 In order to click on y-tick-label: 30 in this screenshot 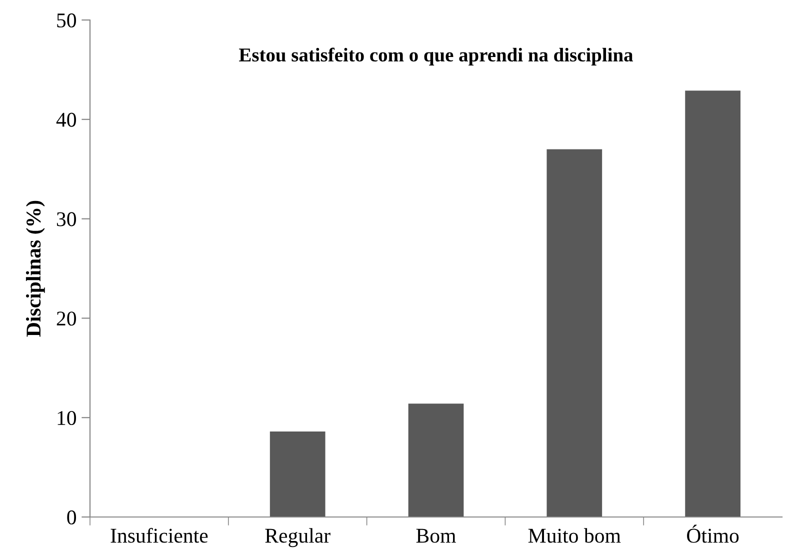, I will do `click(66, 219)`.